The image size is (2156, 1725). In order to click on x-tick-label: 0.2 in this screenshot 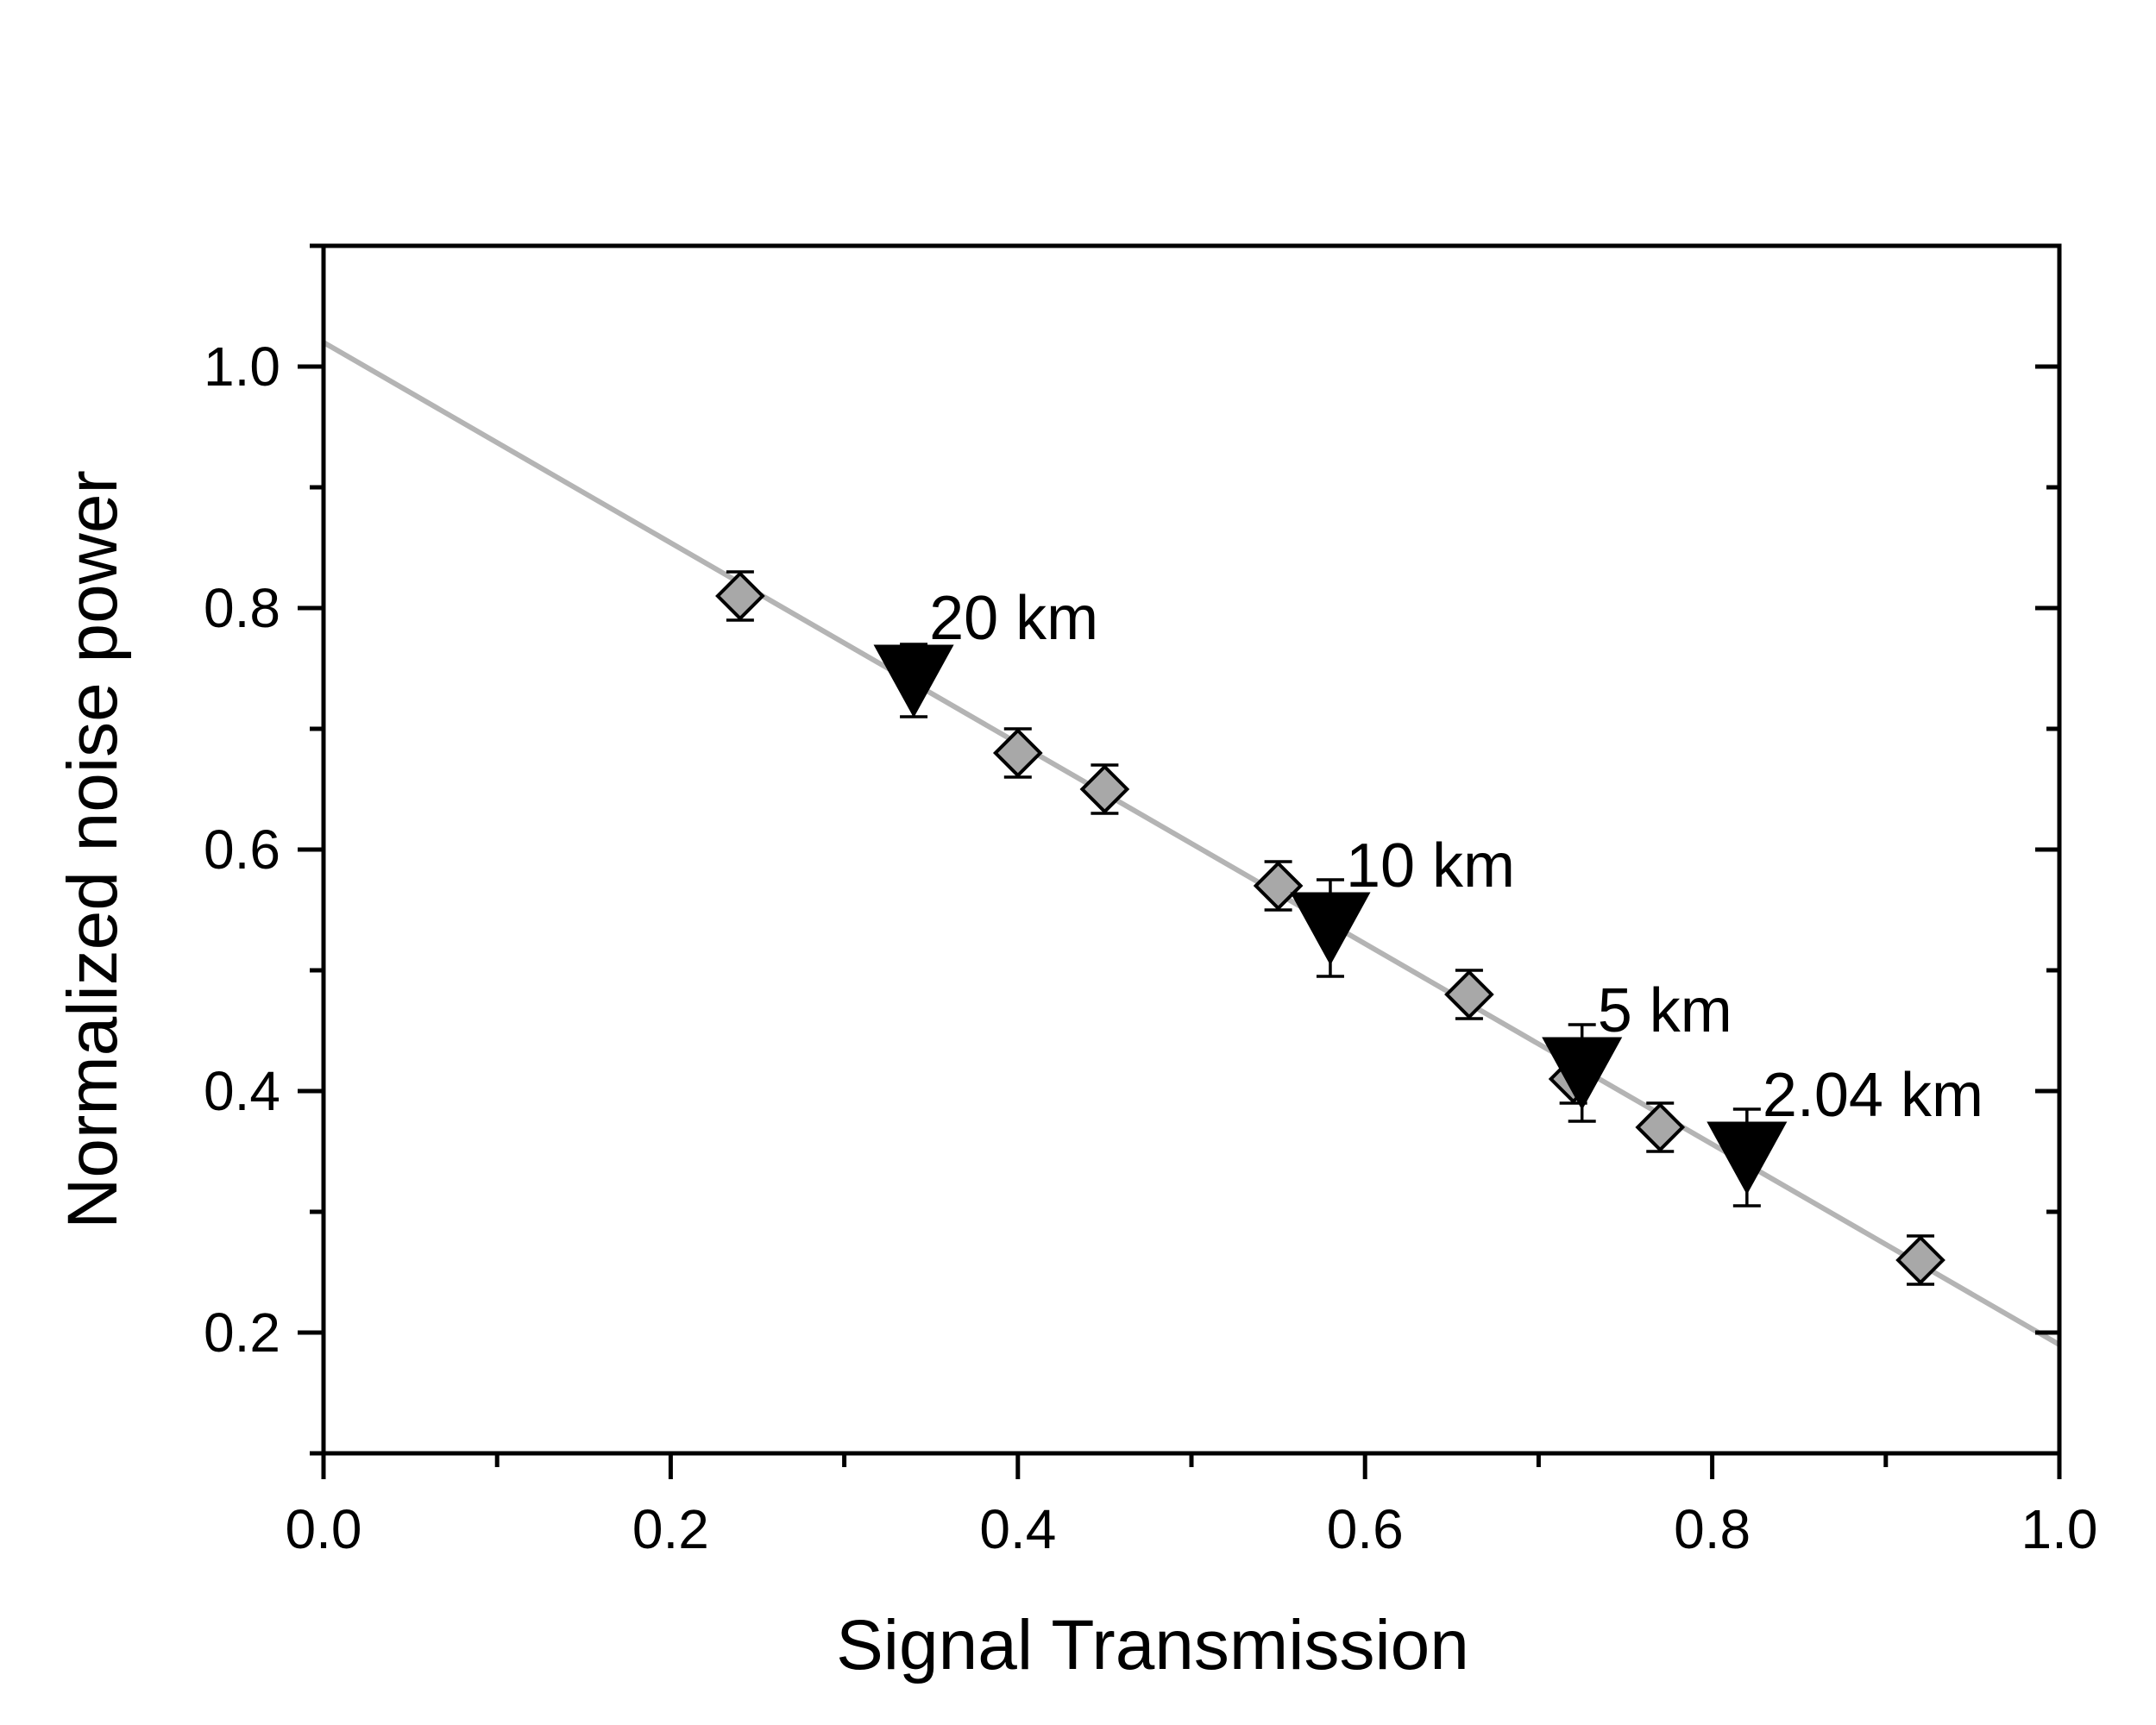, I will do `click(671, 1529)`.